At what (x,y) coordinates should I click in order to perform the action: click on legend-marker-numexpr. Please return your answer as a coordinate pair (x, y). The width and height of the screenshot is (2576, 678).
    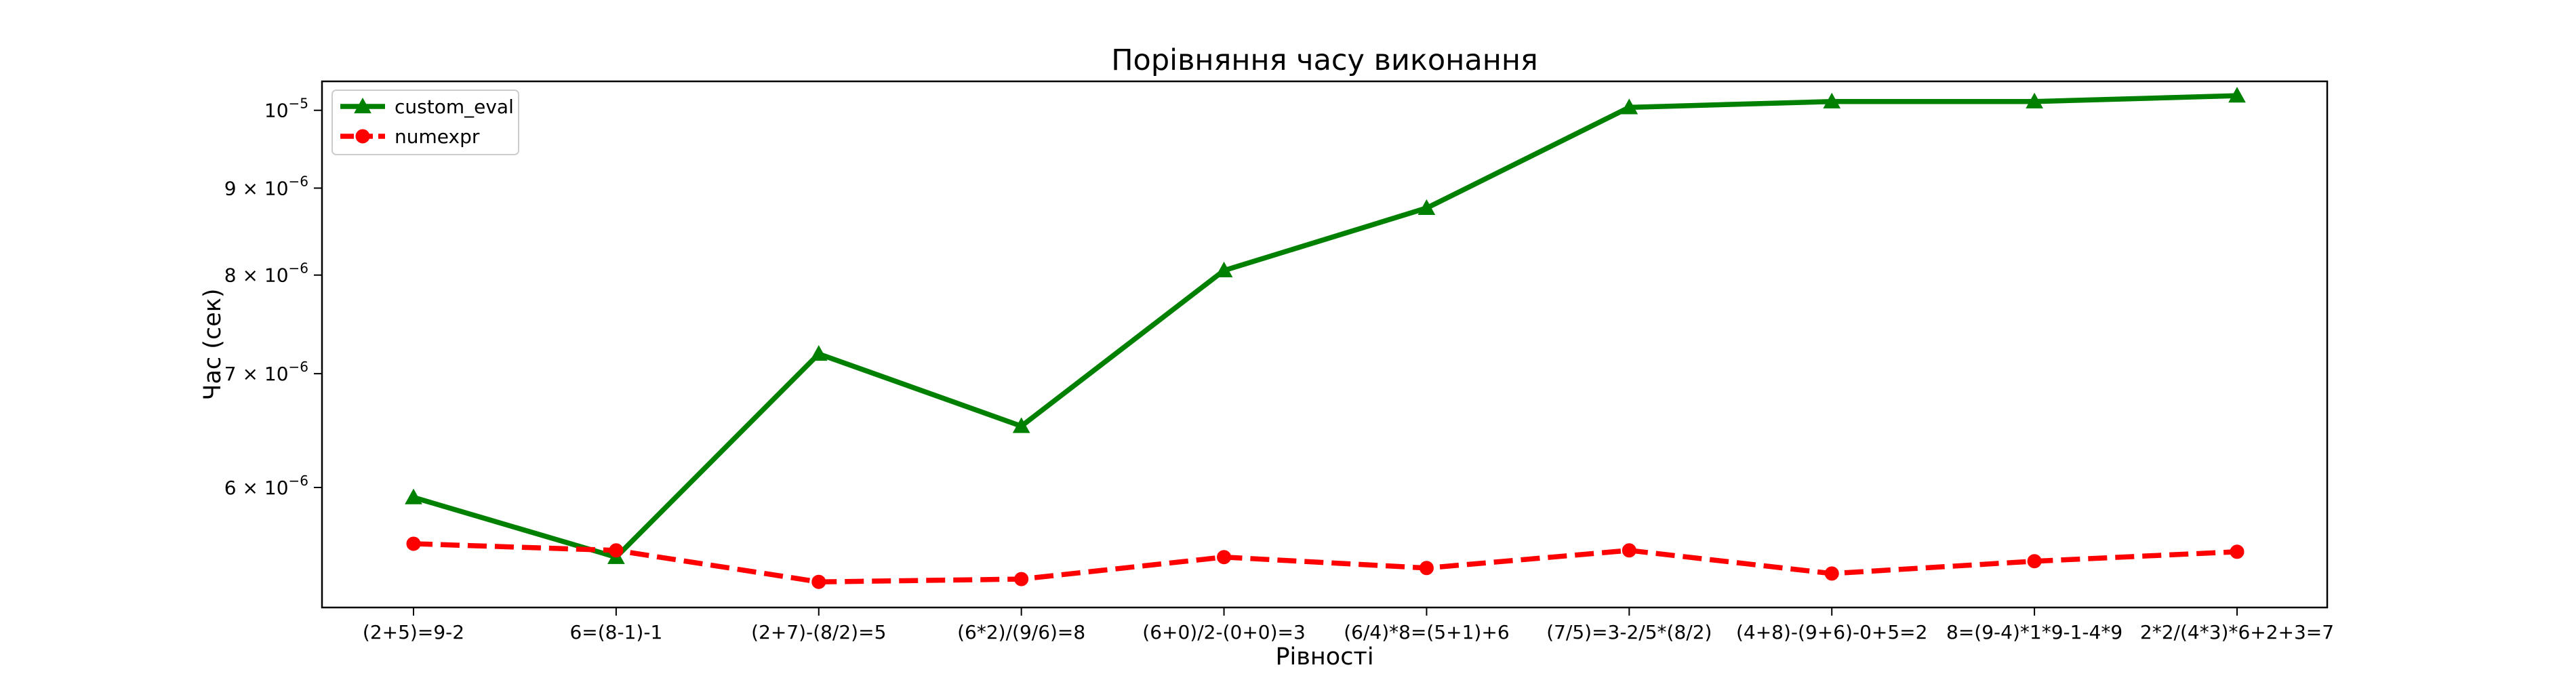
    Looking at the image, I should click on (362, 136).